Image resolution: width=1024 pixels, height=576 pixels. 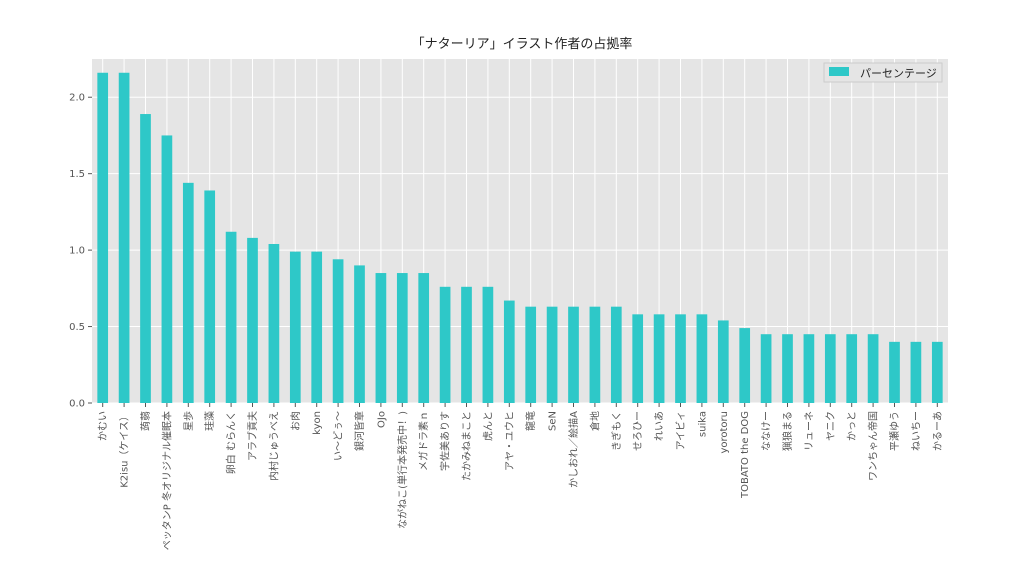 I want to click on y-axis: 0.0 0.5 1.0 1.5 2.0, so click(x=80, y=251).